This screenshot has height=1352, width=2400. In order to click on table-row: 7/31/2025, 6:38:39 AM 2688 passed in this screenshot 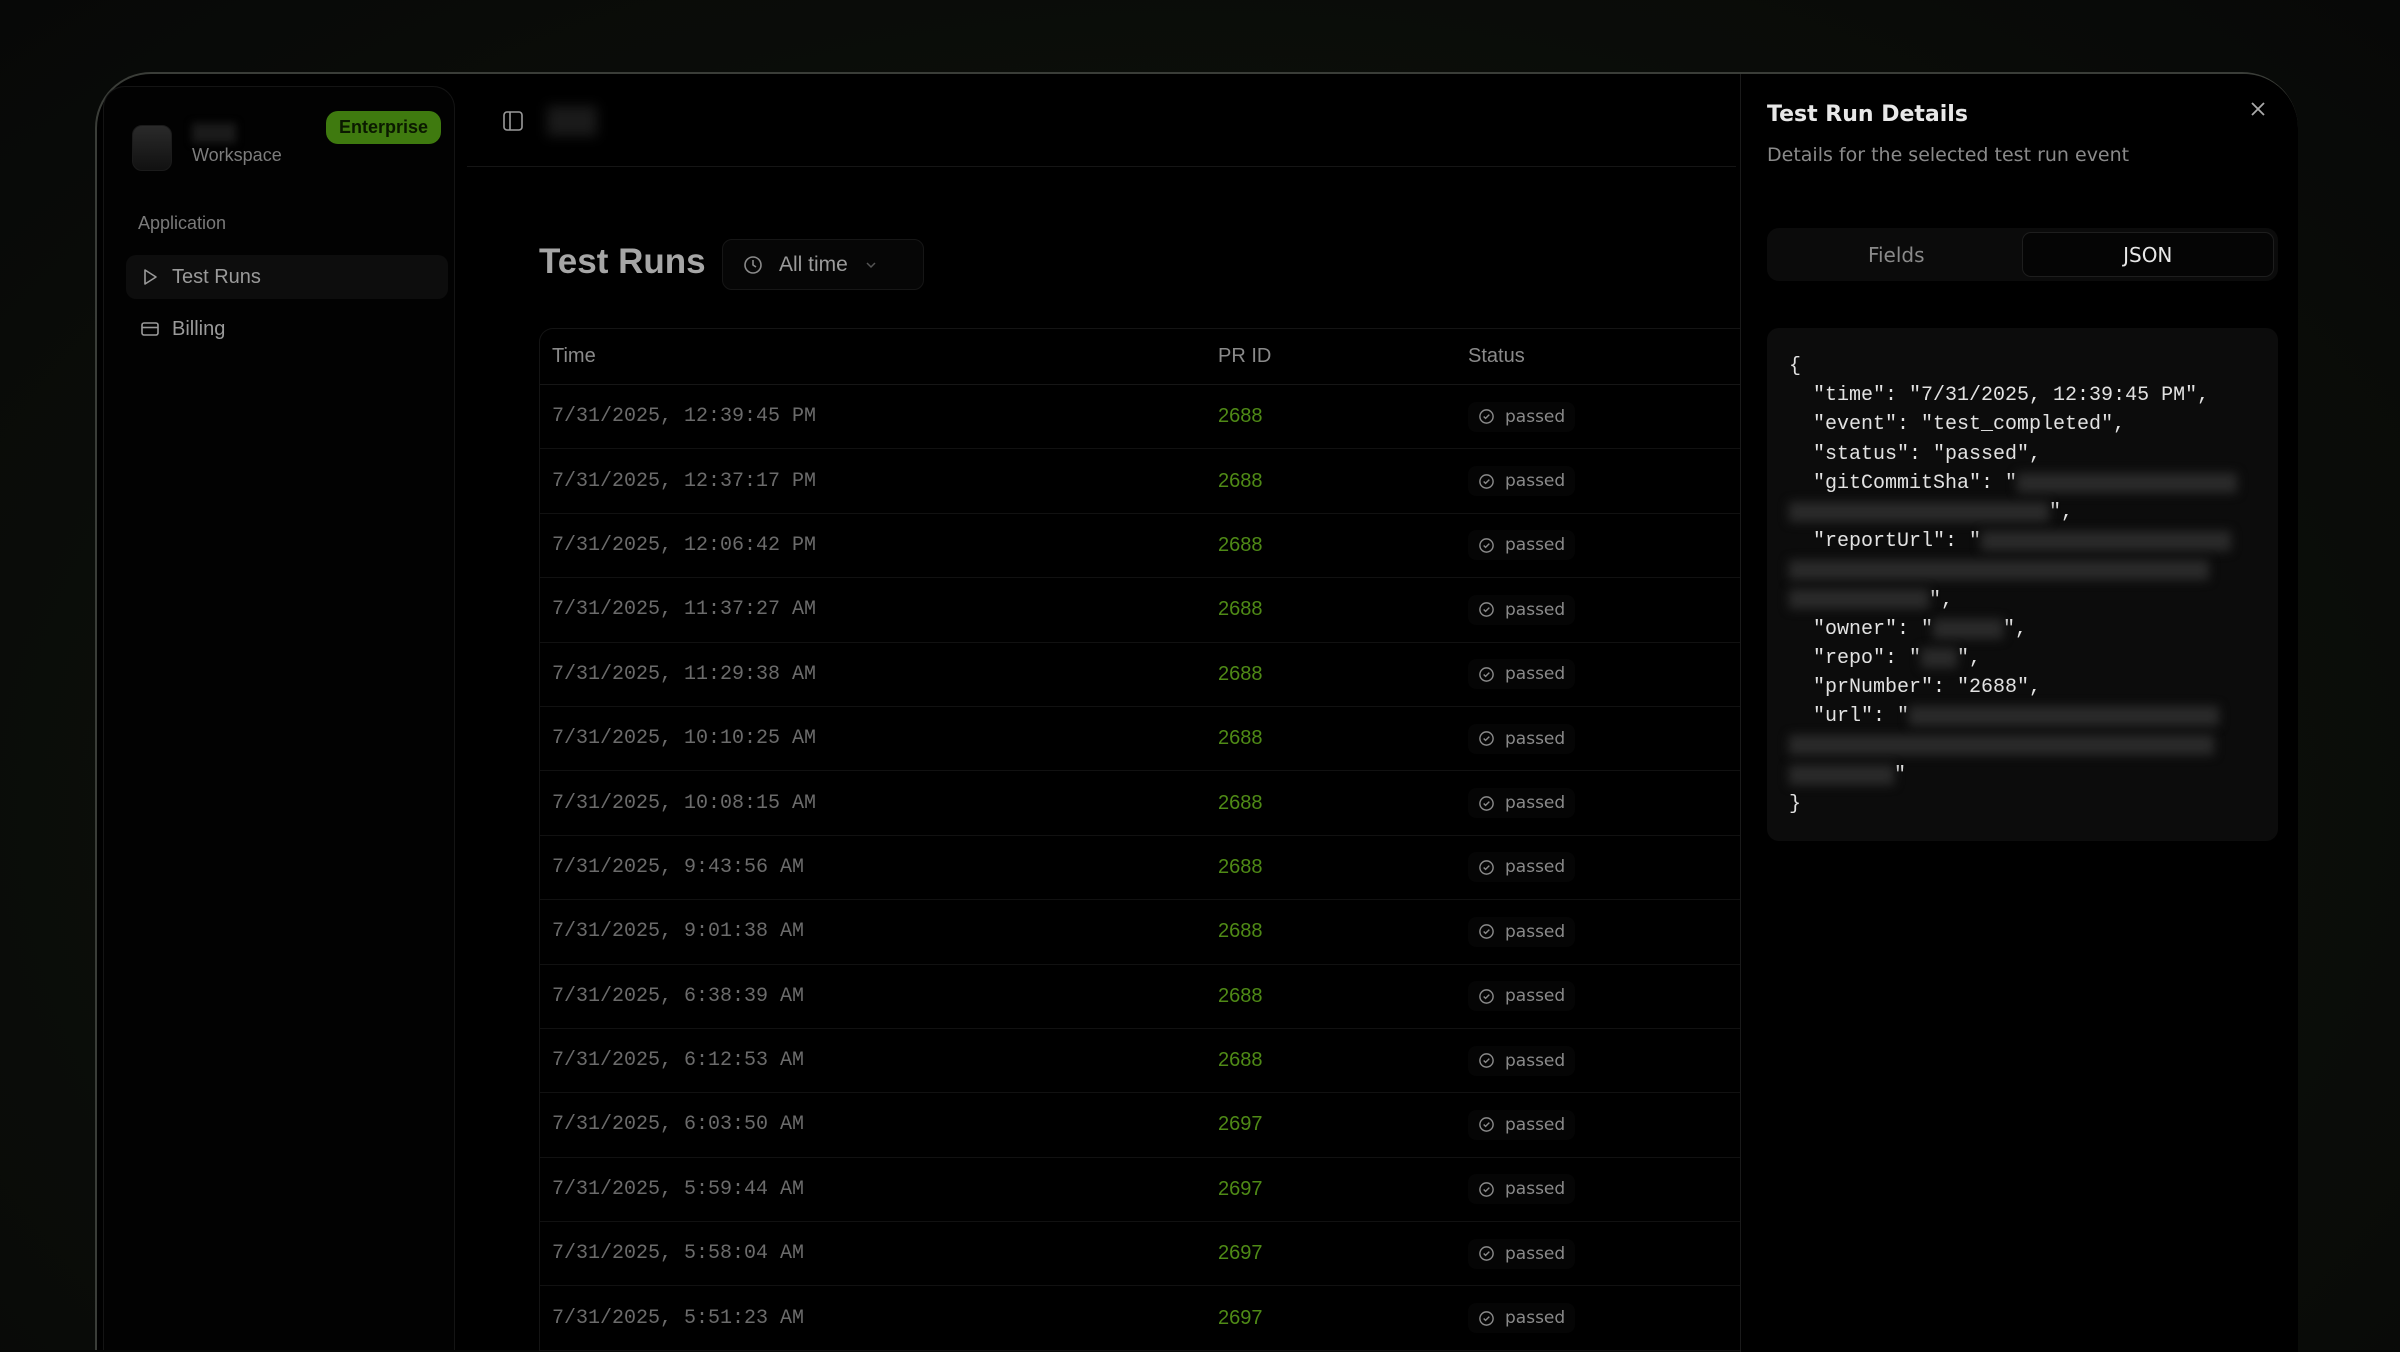, I will do `click(1144, 997)`.